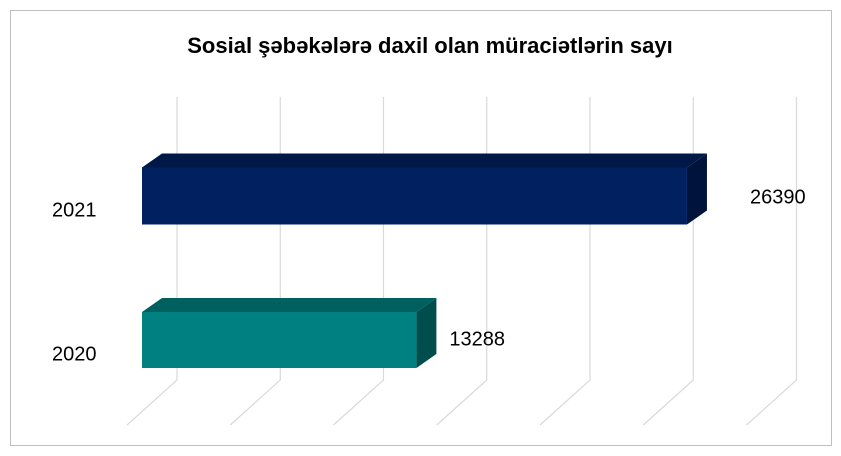 This screenshot has height=456, width=841. I want to click on grid-line, so click(772, 261).